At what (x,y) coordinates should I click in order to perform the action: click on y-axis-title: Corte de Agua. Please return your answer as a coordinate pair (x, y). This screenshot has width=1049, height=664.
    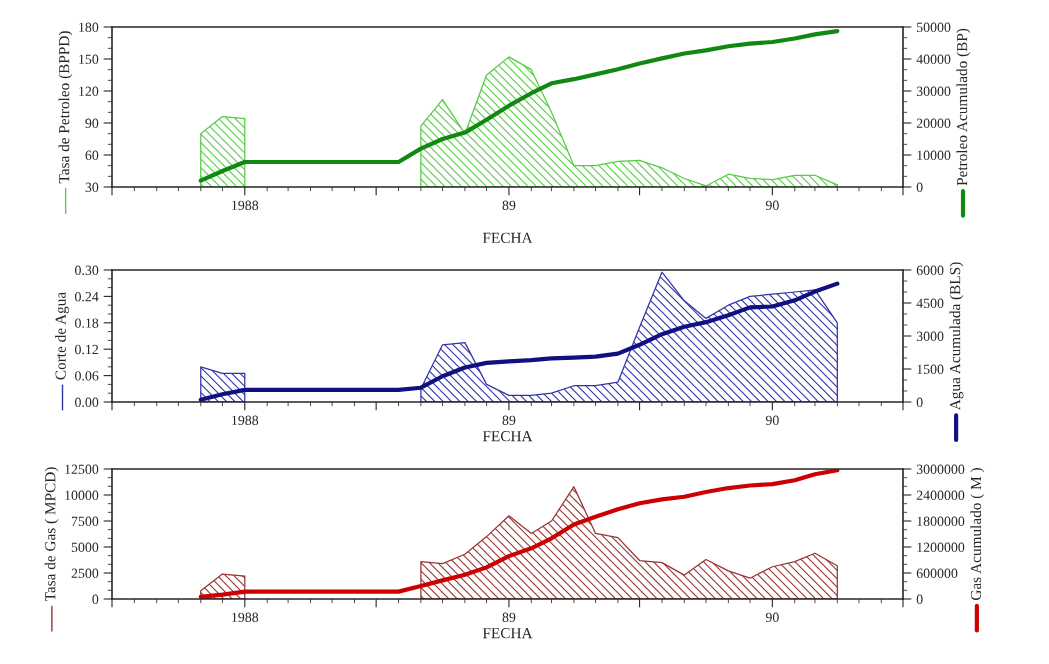
    Looking at the image, I should click on (62, 336).